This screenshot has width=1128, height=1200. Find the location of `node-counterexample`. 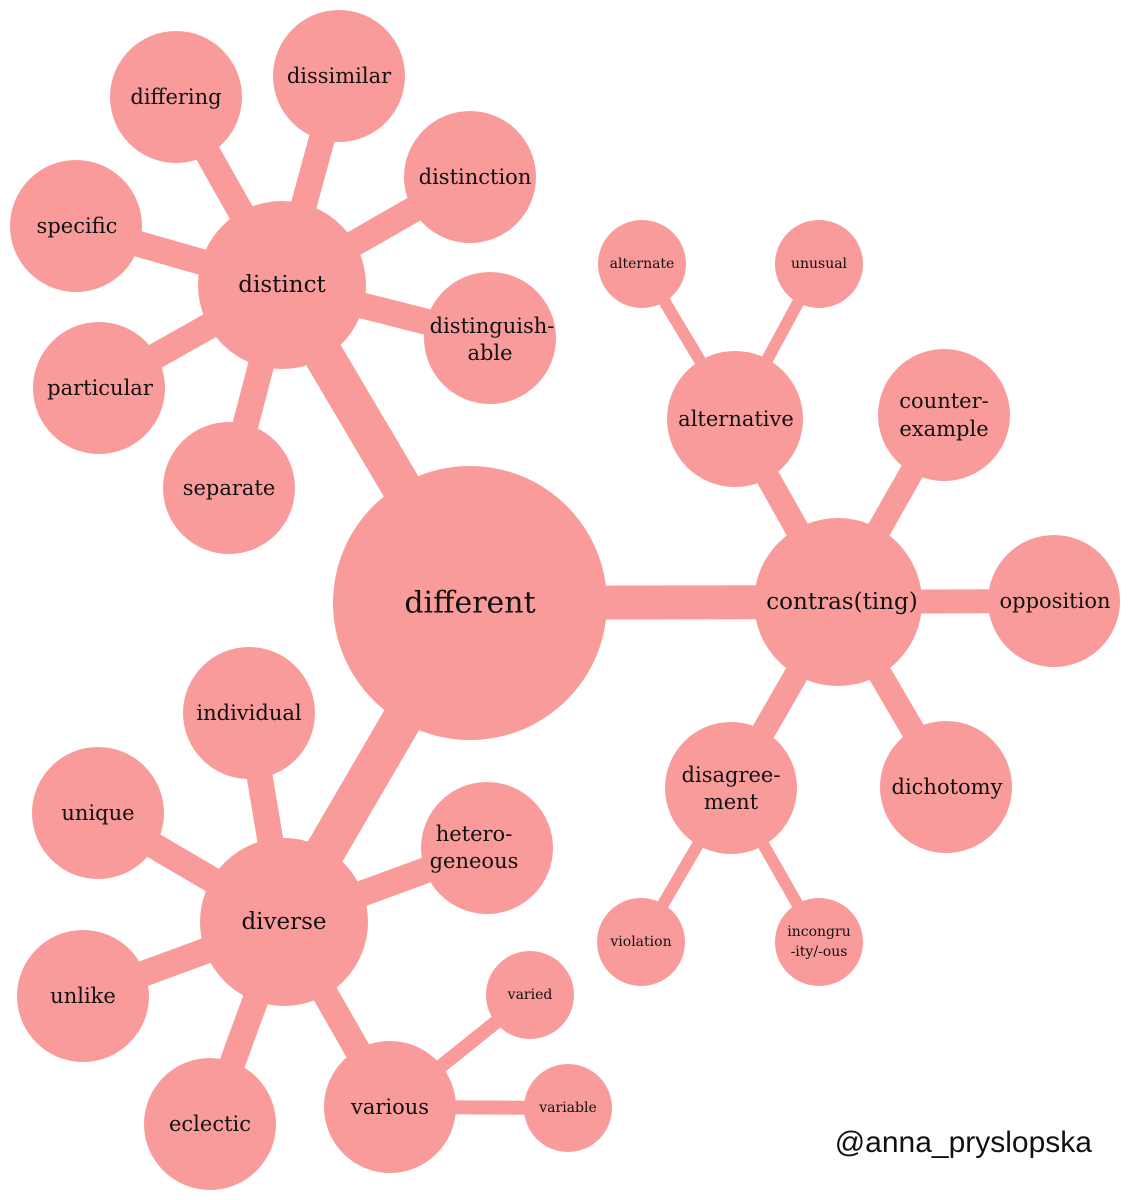

node-counterexample is located at coordinates (944, 415).